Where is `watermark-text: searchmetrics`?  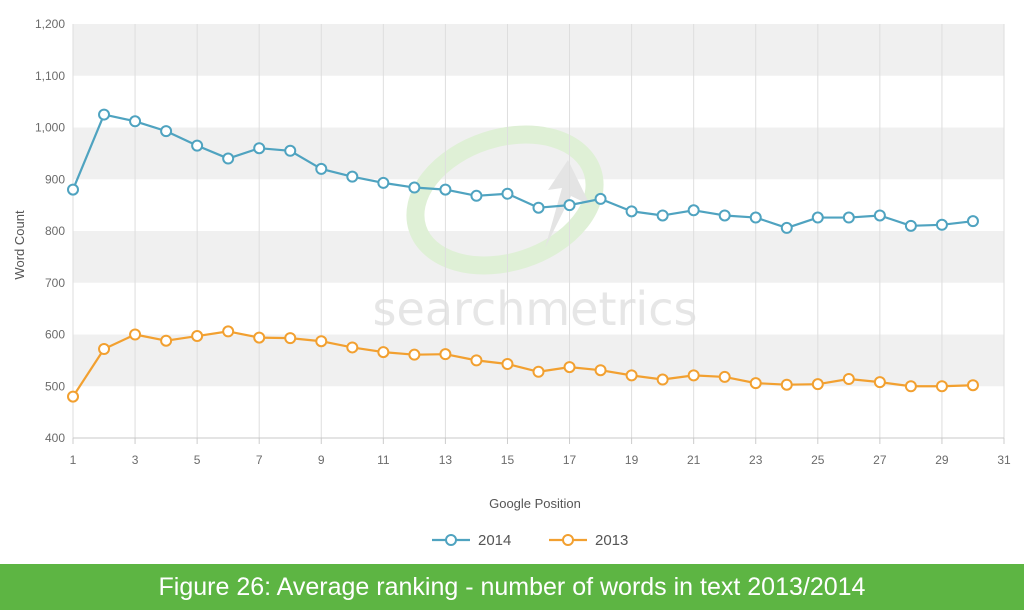 watermark-text: searchmetrics is located at coordinates (535, 309).